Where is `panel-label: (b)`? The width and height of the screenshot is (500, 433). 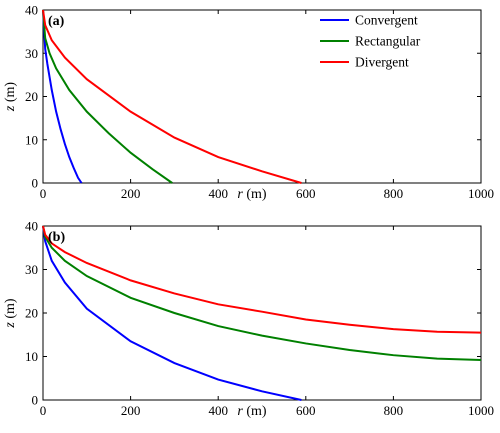 panel-label: (b) is located at coordinates (56, 237).